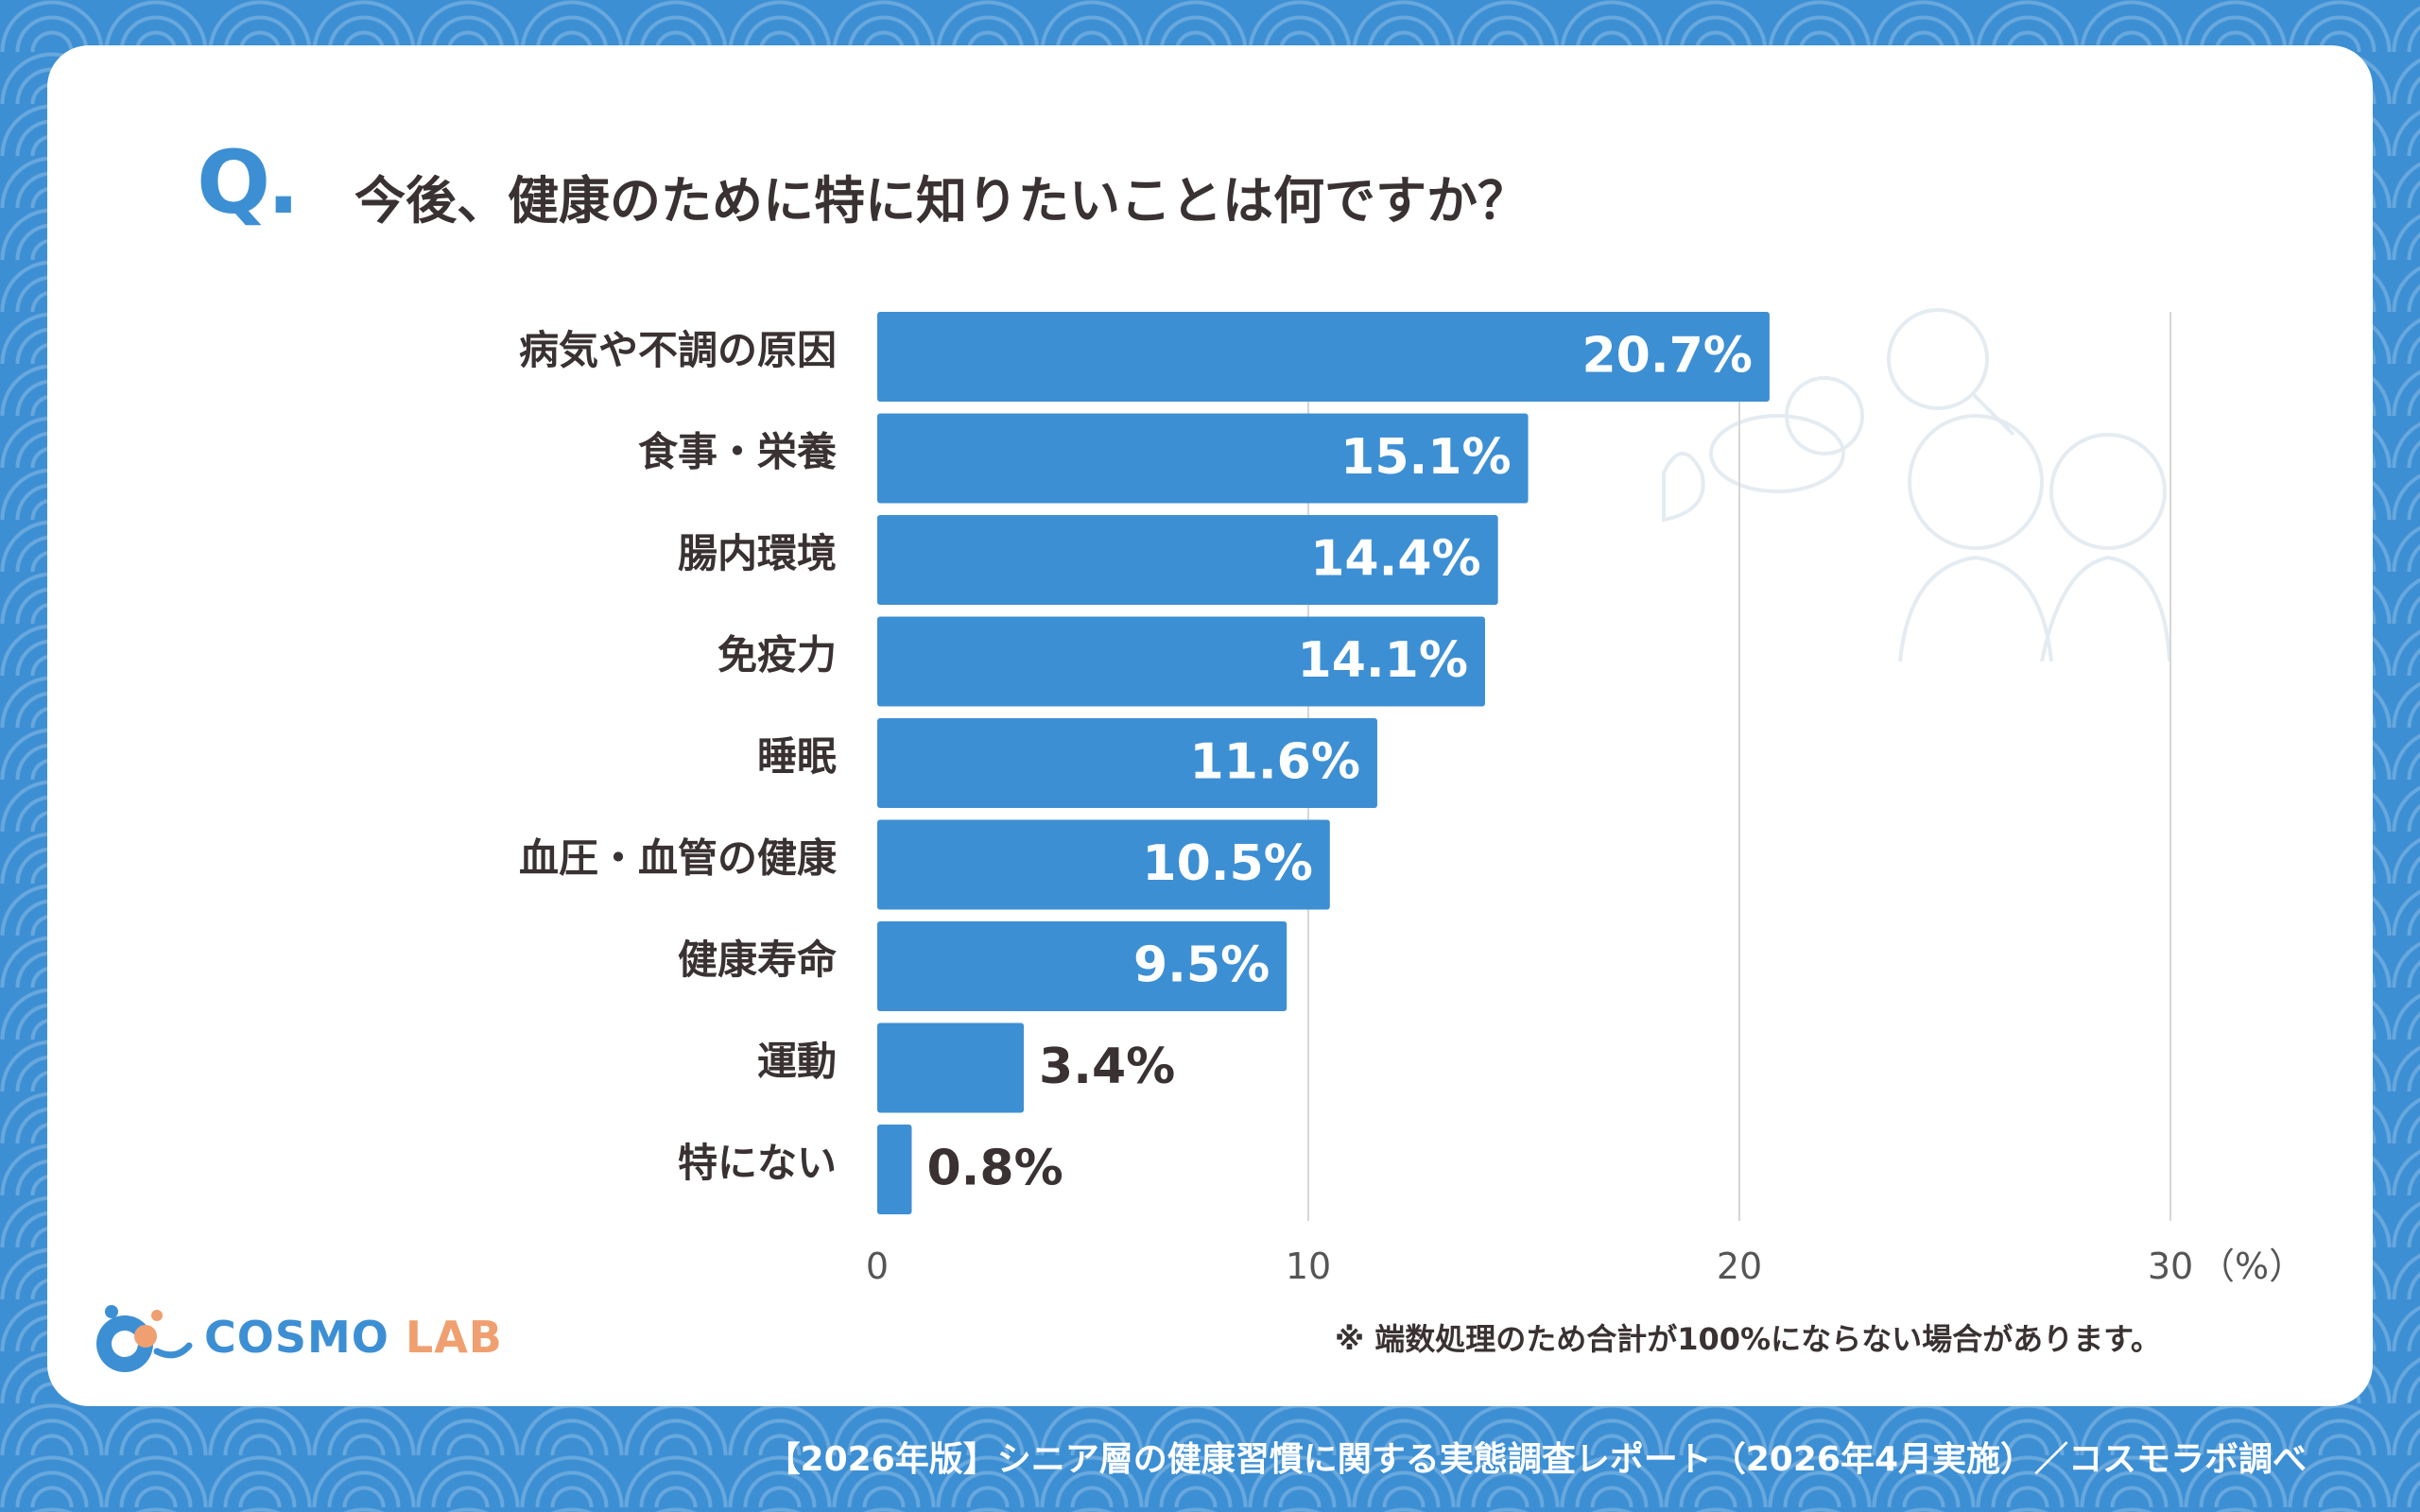 The image size is (2420, 1512). Describe the element at coordinates (1309, 1266) in the screenshot. I see `x-tick-label: 10` at that location.